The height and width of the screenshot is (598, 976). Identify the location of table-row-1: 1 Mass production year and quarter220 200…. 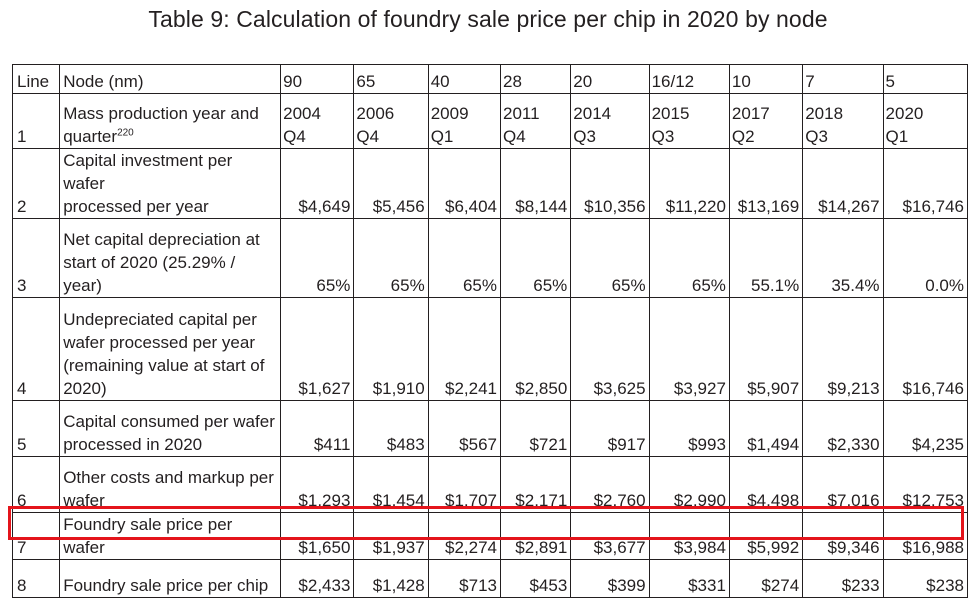
(490, 121).